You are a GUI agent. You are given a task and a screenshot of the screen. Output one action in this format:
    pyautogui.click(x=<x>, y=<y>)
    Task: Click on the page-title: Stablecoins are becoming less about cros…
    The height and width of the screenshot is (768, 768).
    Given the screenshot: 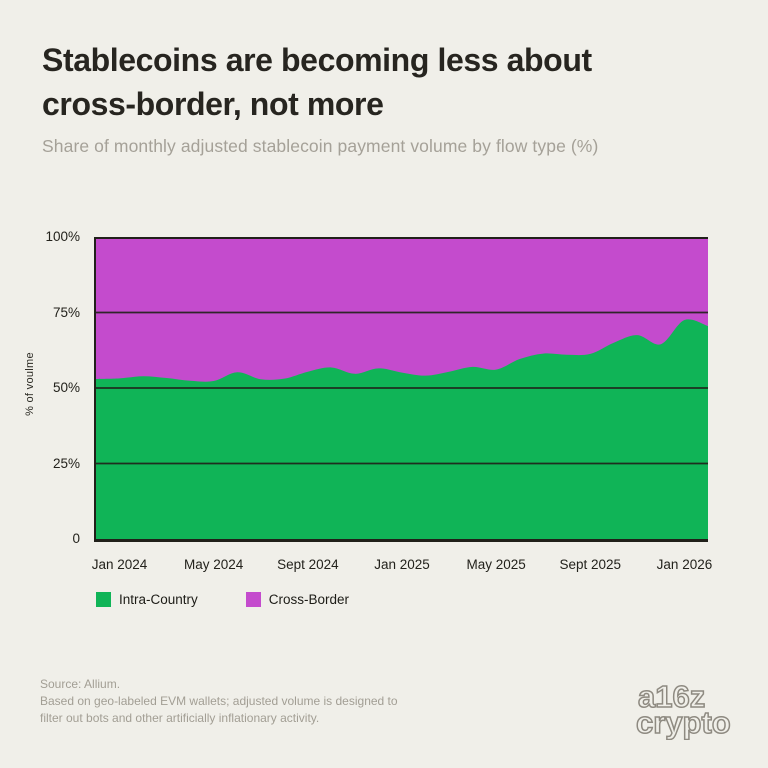 What is the action you would take?
    pyautogui.click(x=317, y=82)
    